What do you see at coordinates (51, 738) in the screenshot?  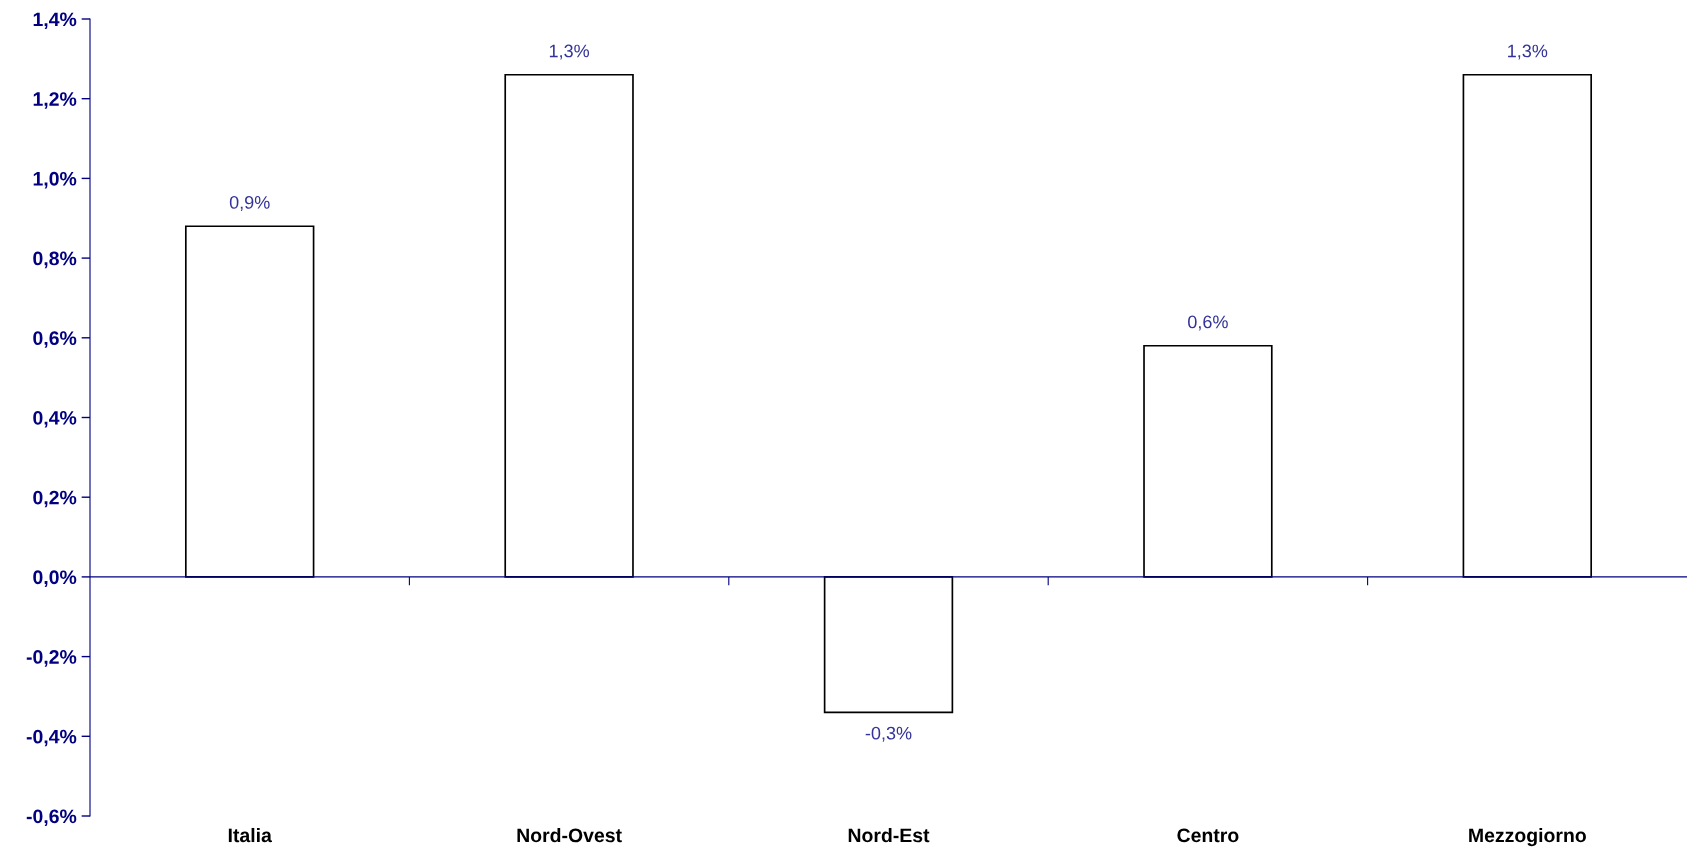 I see `y-tick-label: -0,4%` at bounding box center [51, 738].